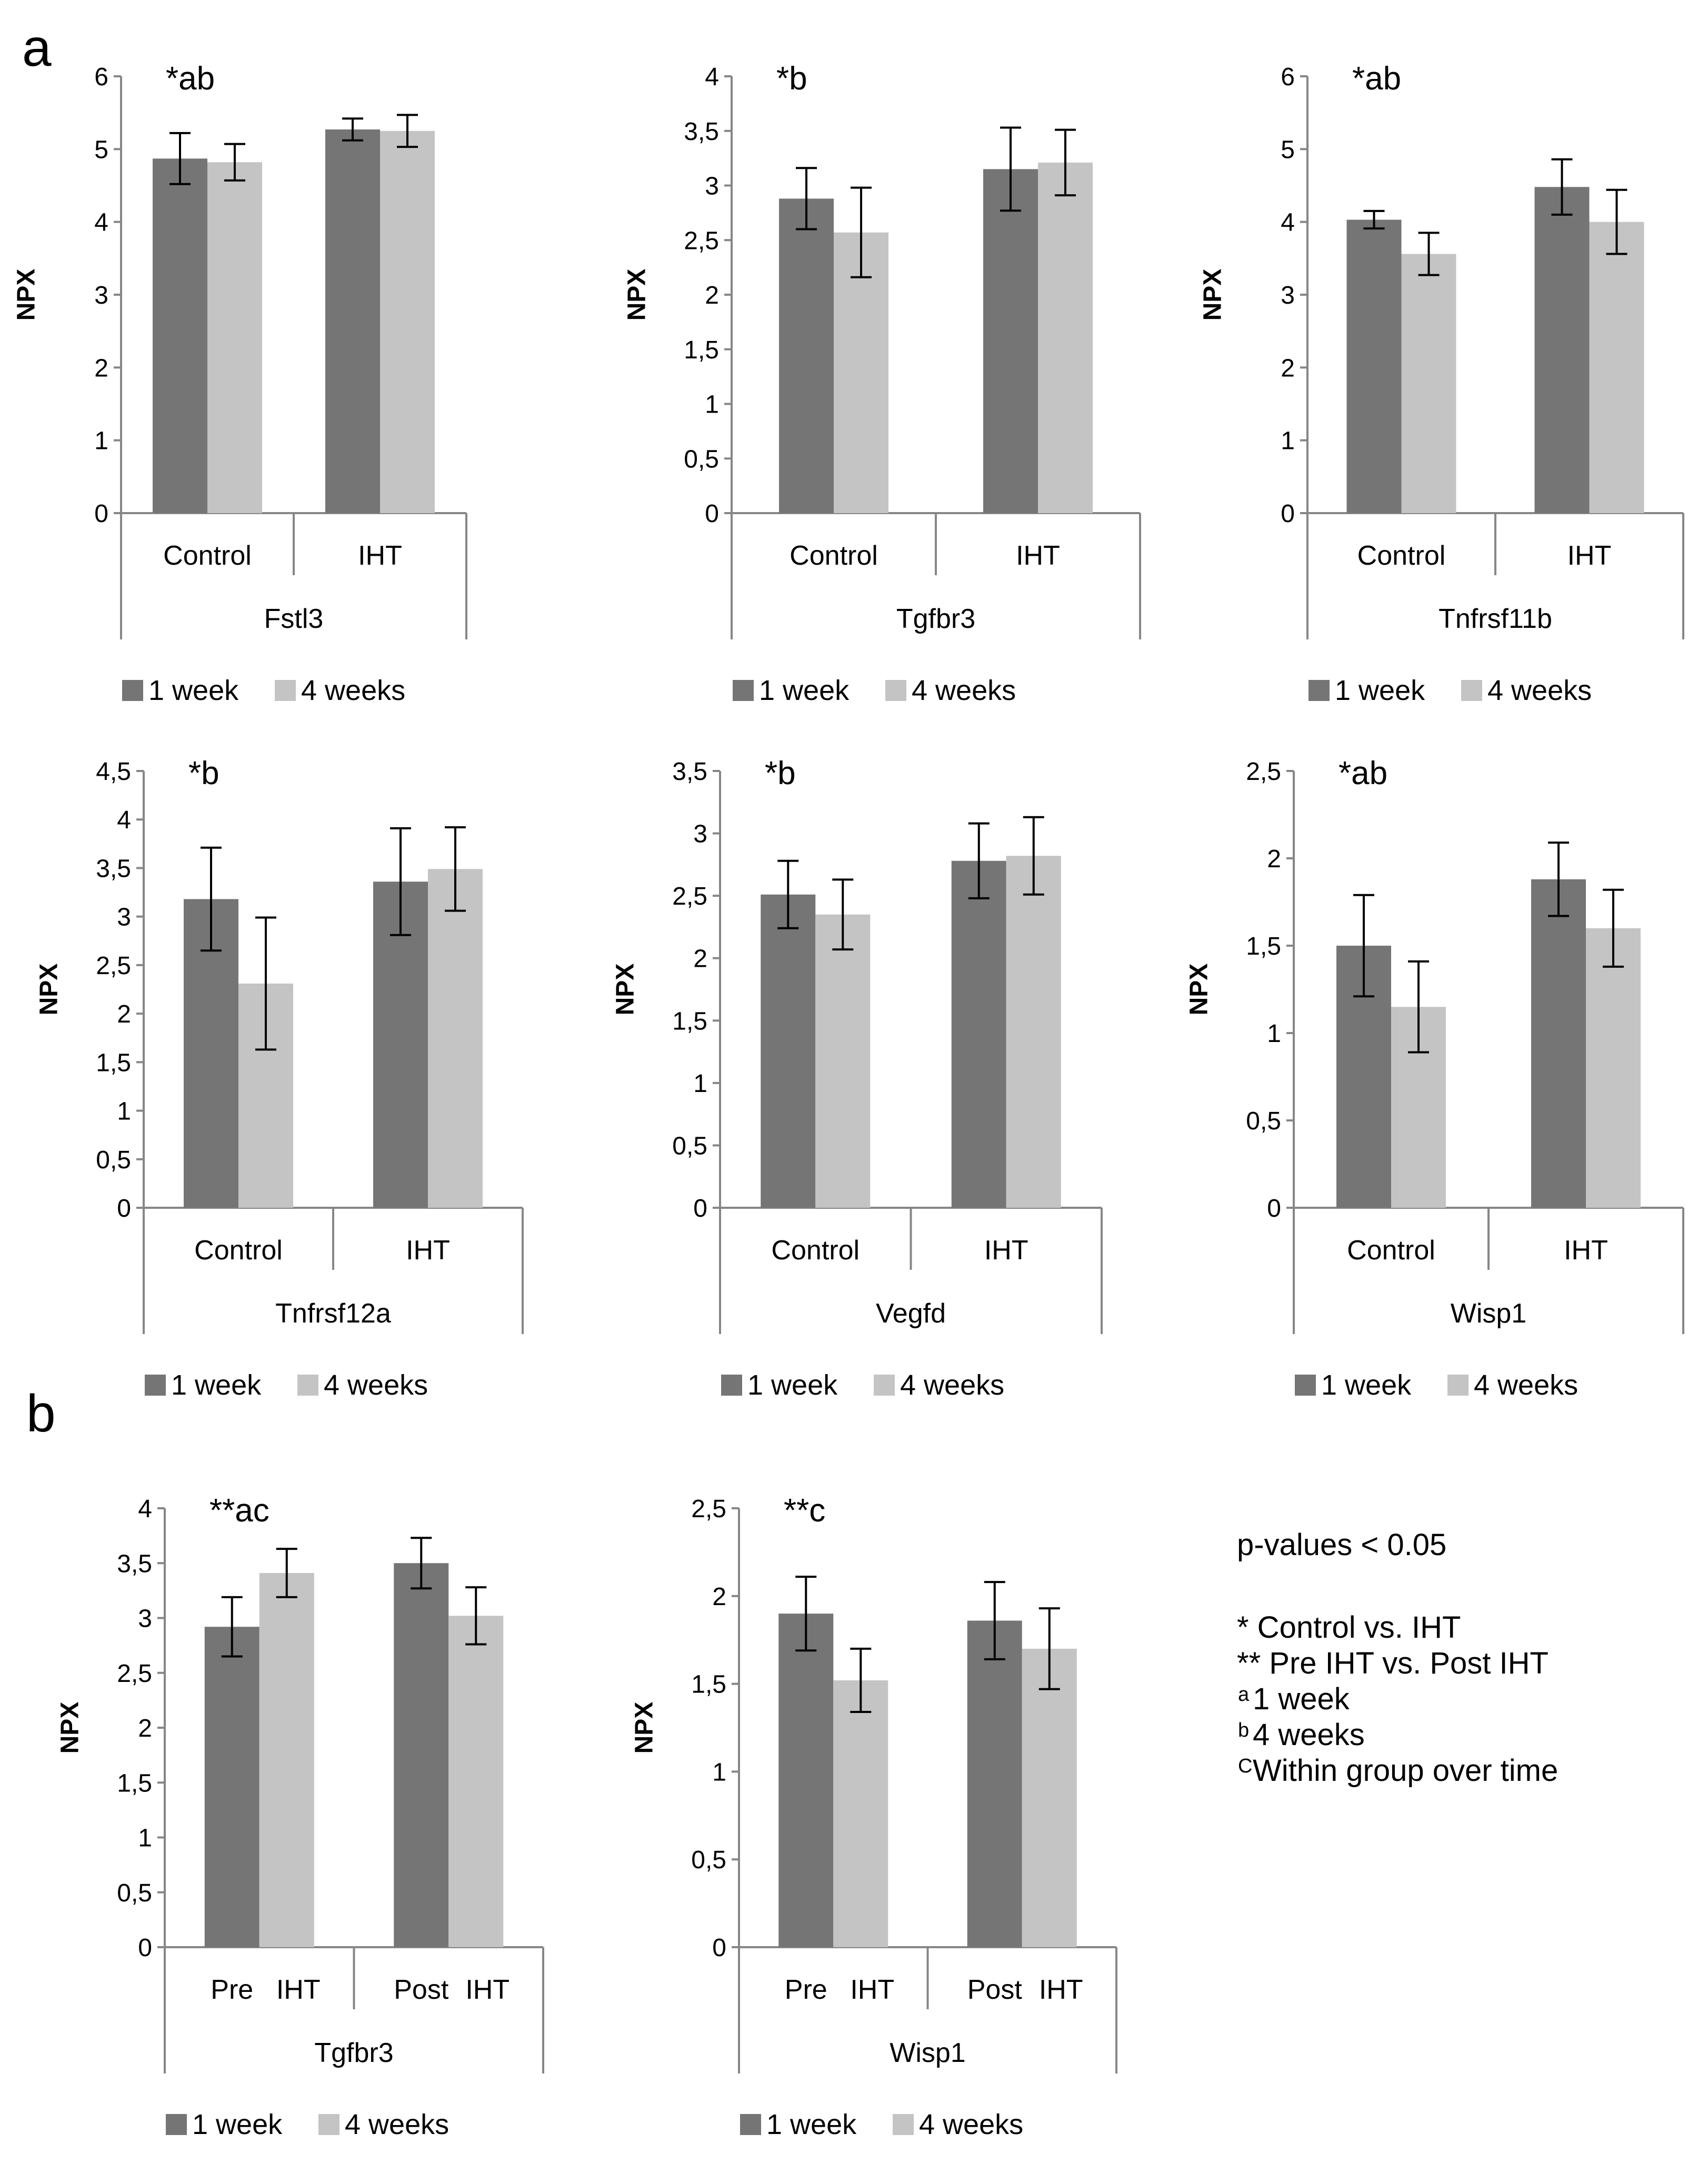 The height and width of the screenshot is (2174, 1708). What do you see at coordinates (1245, 1766) in the screenshot?
I see `note-sup-c: C` at bounding box center [1245, 1766].